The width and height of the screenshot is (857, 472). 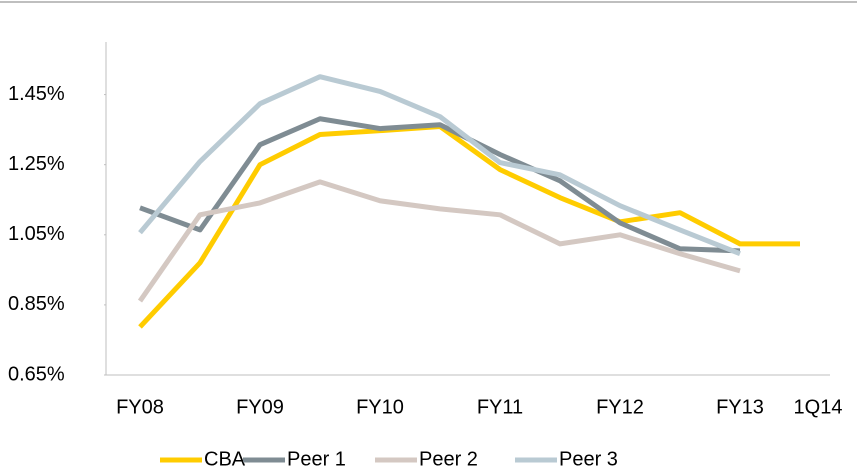 I want to click on x-tick-label: FY09, so click(x=260, y=407).